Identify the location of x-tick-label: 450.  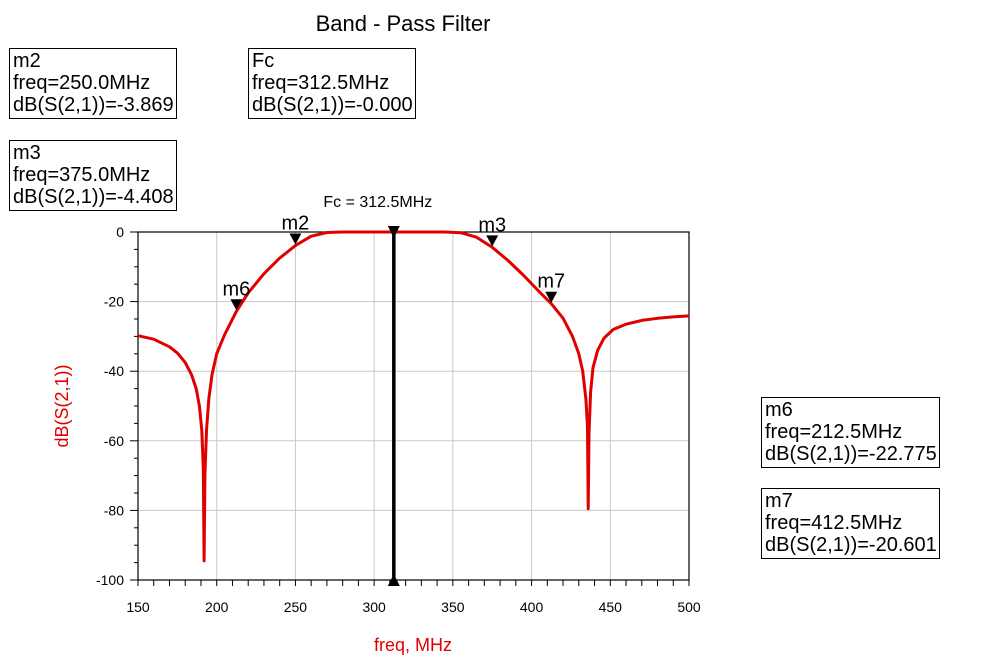
(611, 607).